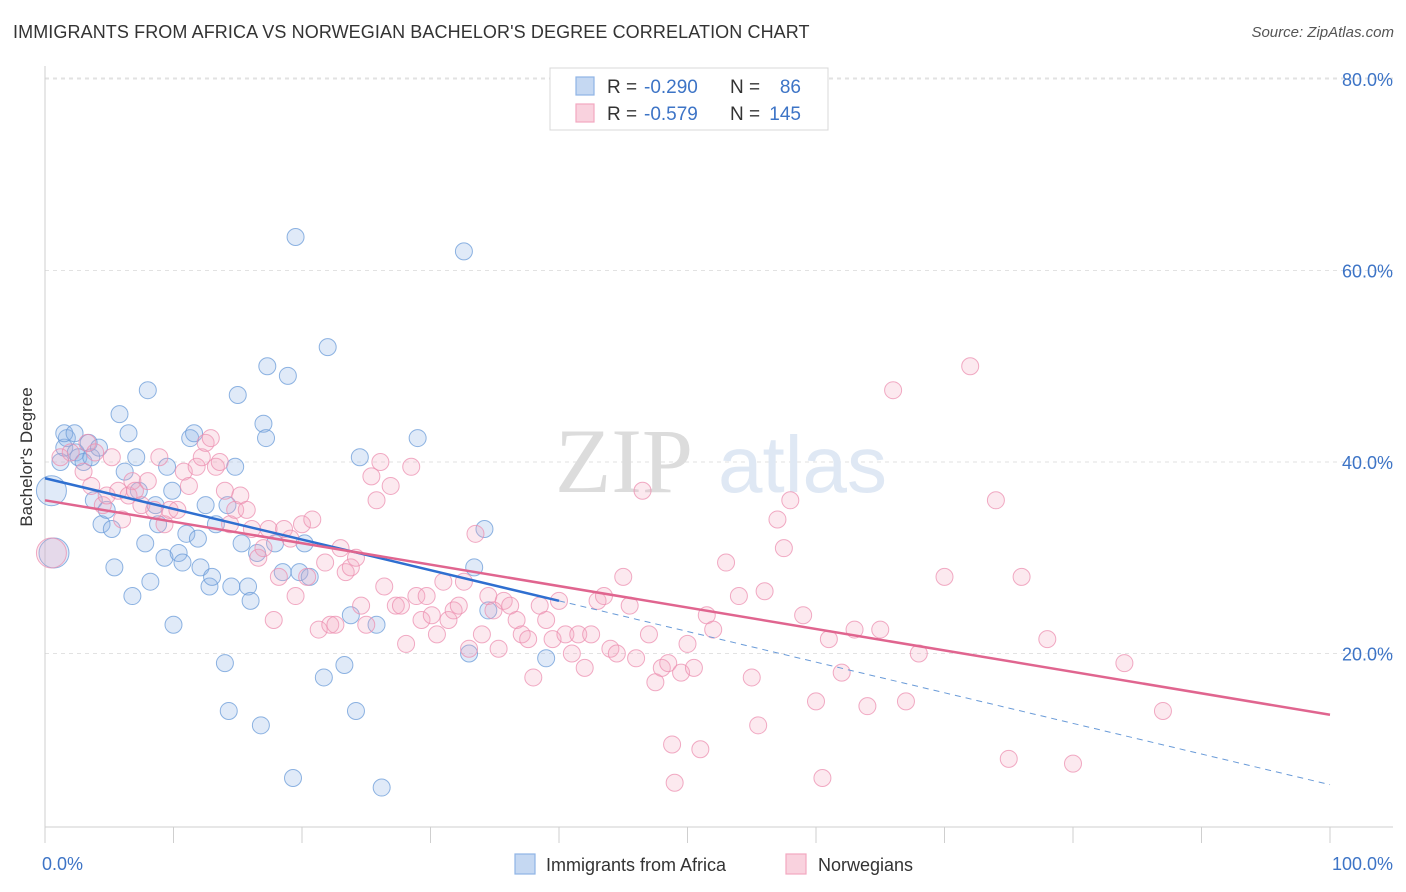 This screenshot has height=892, width=1406. What do you see at coordinates (796, 864) in the screenshot?
I see `series-legend-swatch-norwegians` at bounding box center [796, 864].